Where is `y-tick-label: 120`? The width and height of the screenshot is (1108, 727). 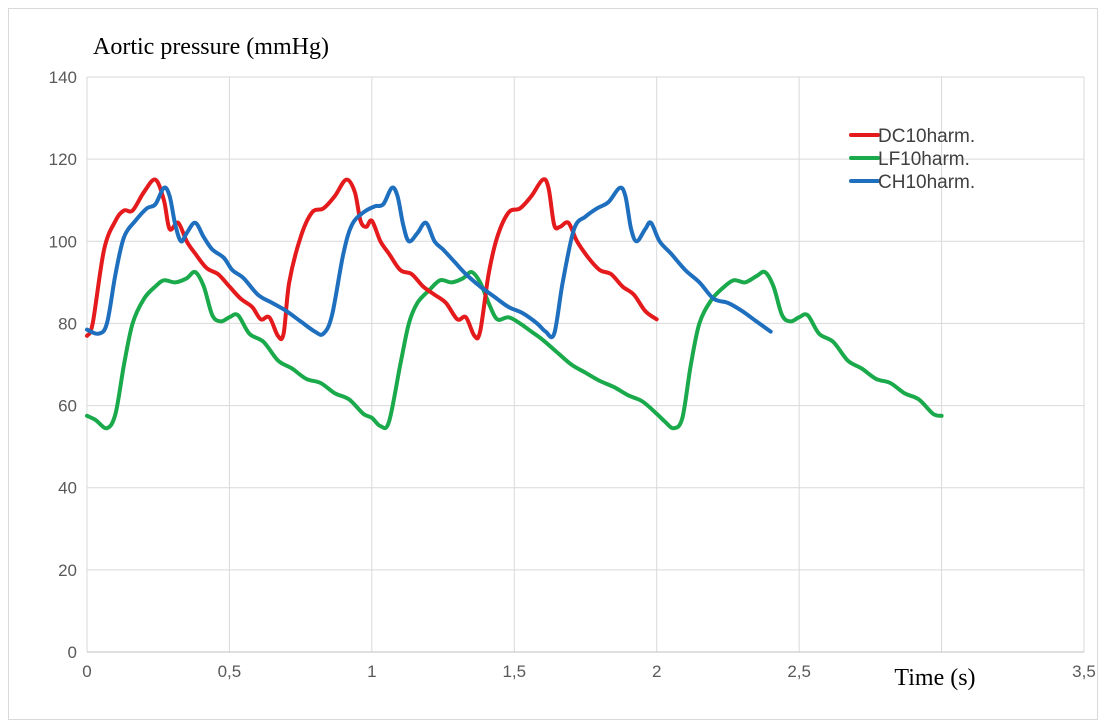 y-tick-label: 120 is located at coordinates (63, 159).